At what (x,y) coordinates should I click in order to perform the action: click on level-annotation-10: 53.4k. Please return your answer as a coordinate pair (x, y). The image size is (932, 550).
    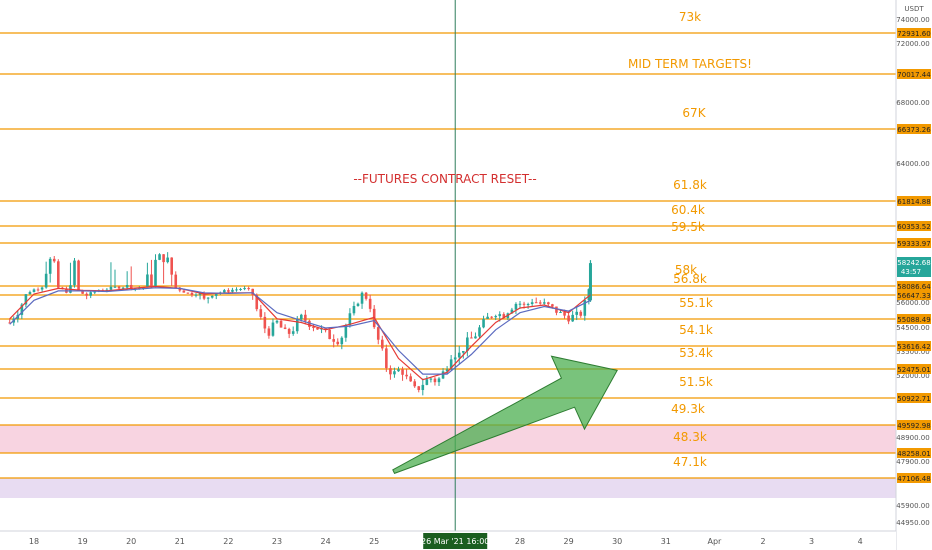
    Looking at the image, I should click on (696, 353).